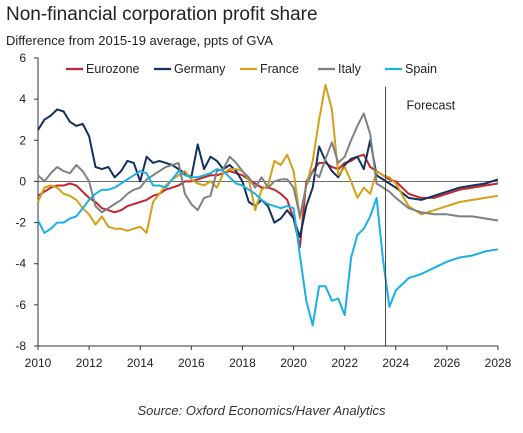 The image size is (523, 433). Describe the element at coordinates (38, 363) in the screenshot. I see `x-tick-label: 2010` at that location.